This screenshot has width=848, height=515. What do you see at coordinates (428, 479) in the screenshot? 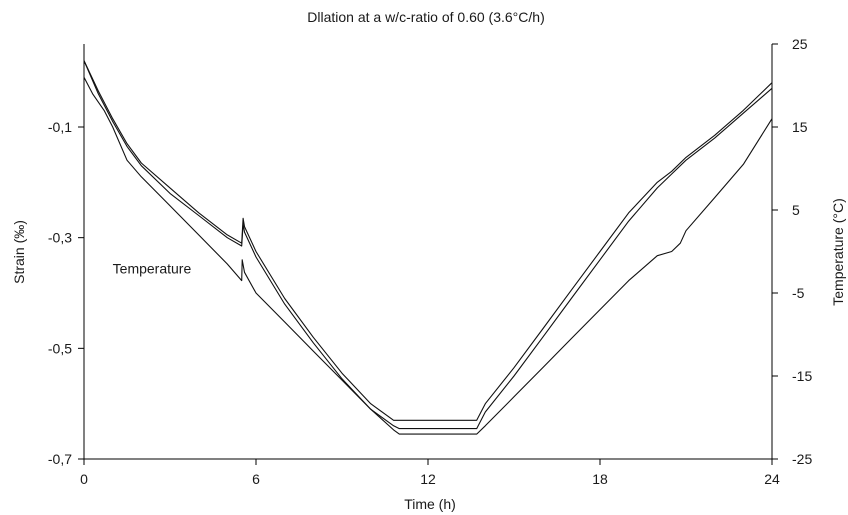
I see `x-tick-label: 12` at bounding box center [428, 479].